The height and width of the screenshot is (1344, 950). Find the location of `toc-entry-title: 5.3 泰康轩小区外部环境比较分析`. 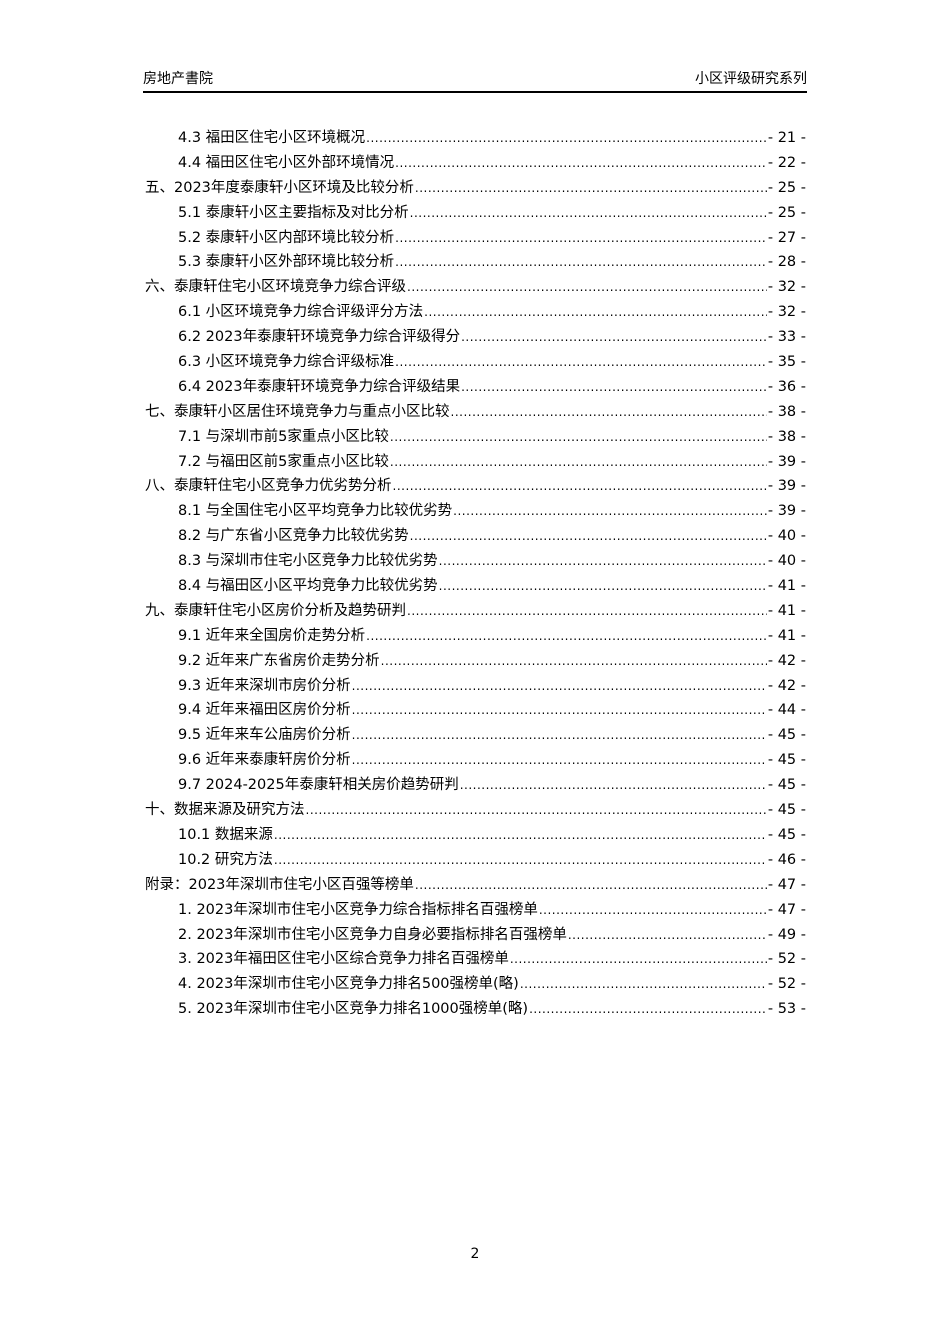

toc-entry-title: 5.3 泰康轩小区外部环境比较分析 is located at coordinates (286, 262).